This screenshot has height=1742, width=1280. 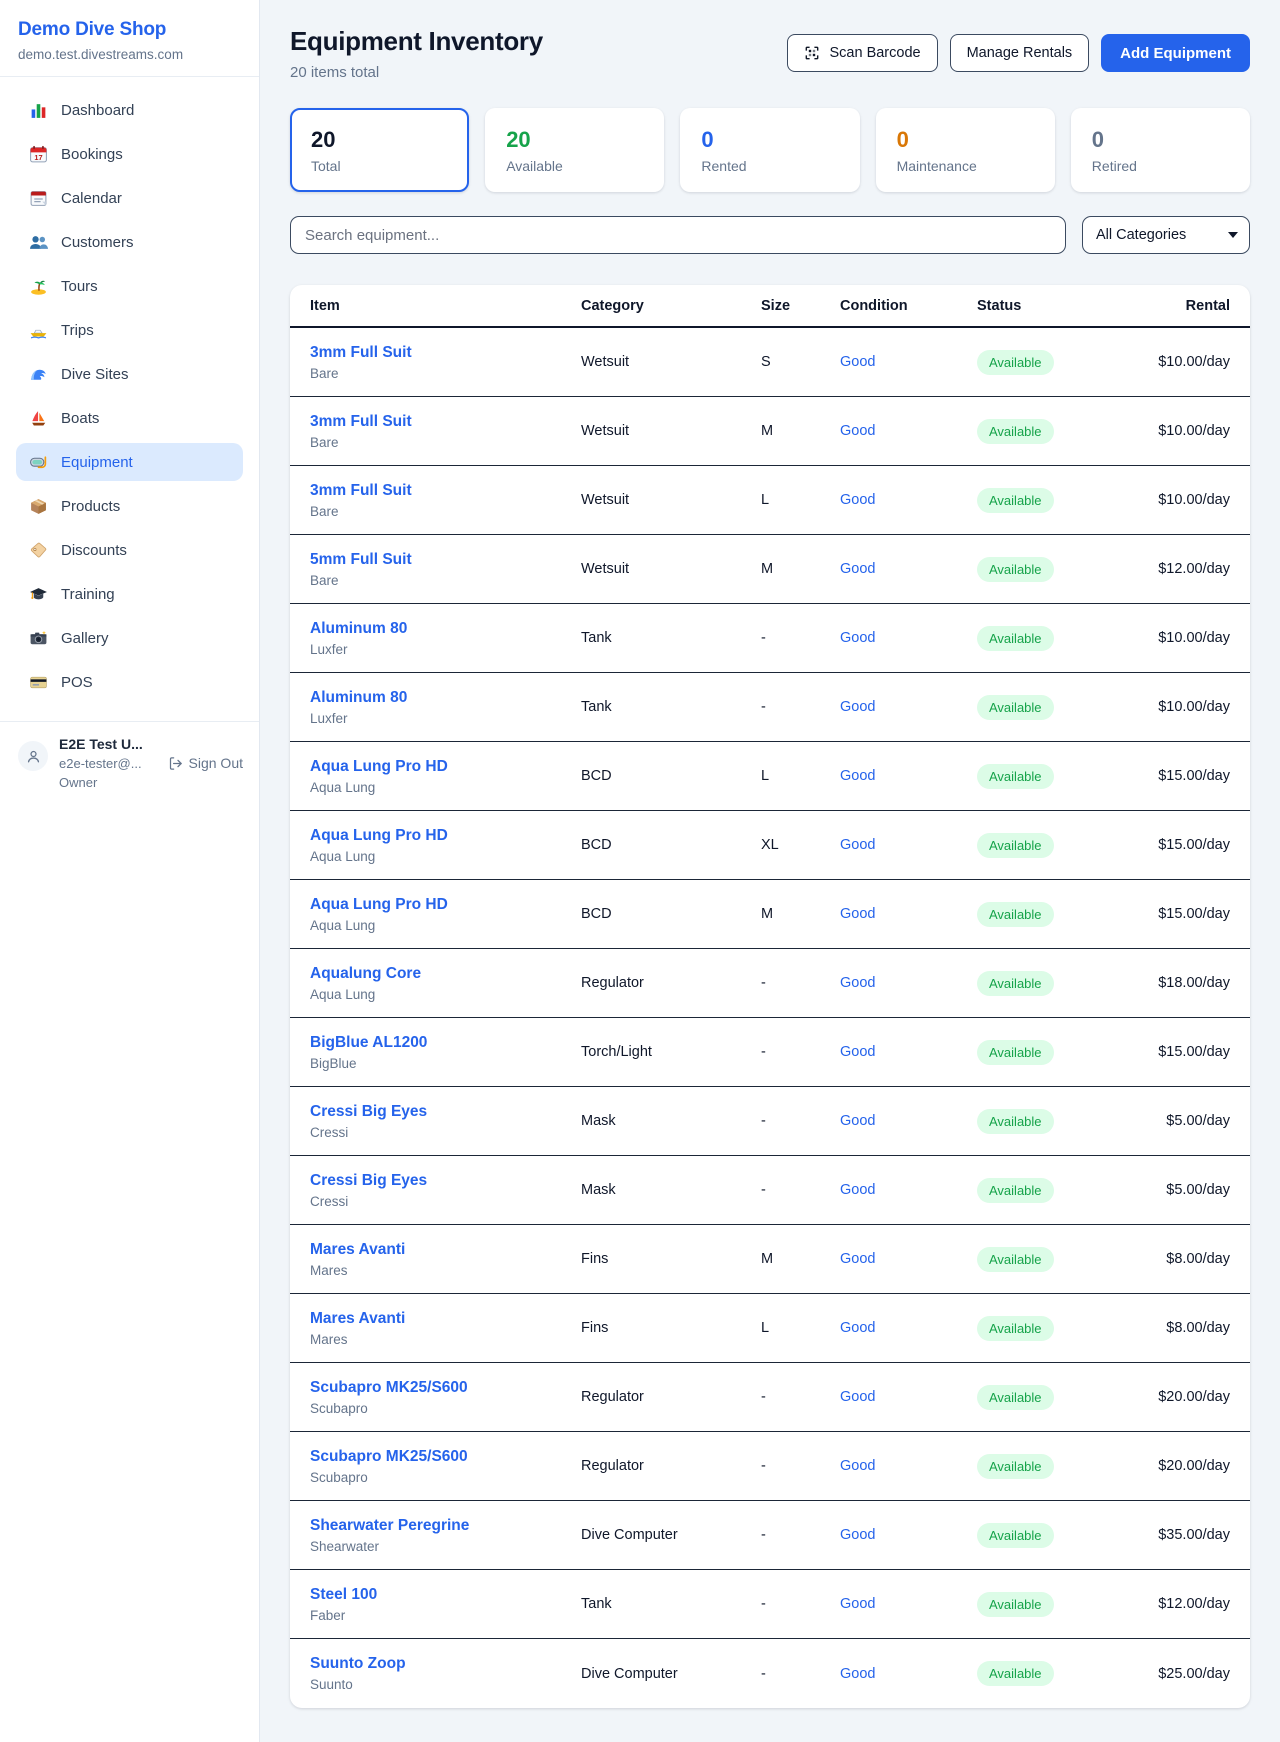 I want to click on stat-label: Total, so click(x=326, y=166).